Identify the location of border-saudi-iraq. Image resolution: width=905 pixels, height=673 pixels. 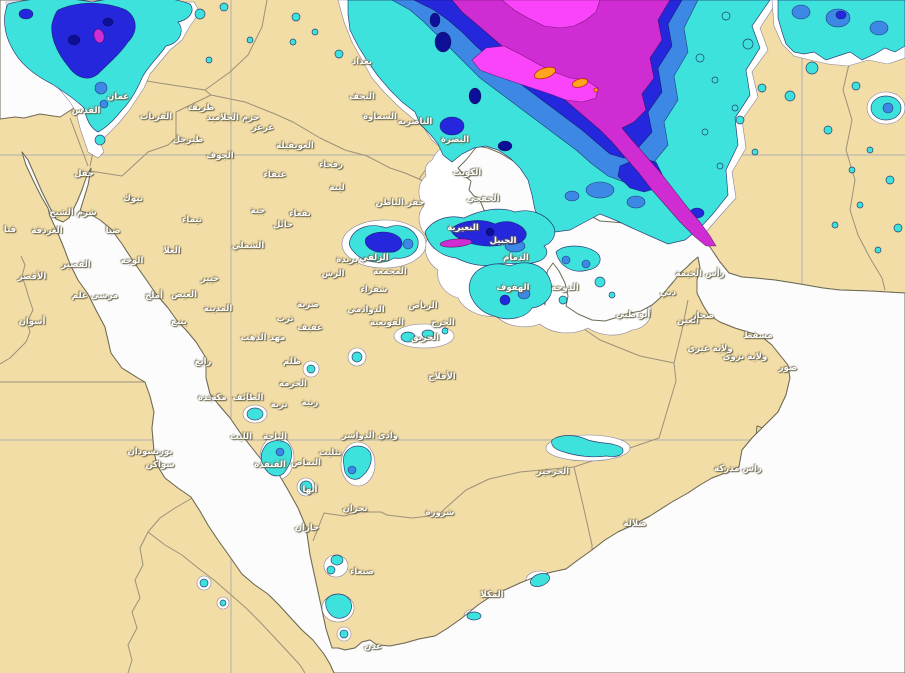
(315, 137).